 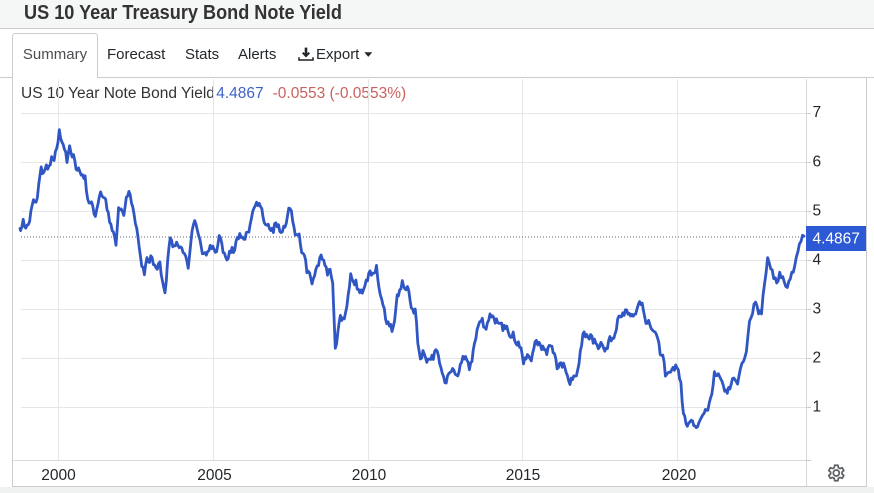 I want to click on svg-text: 7, so click(x=817, y=112).